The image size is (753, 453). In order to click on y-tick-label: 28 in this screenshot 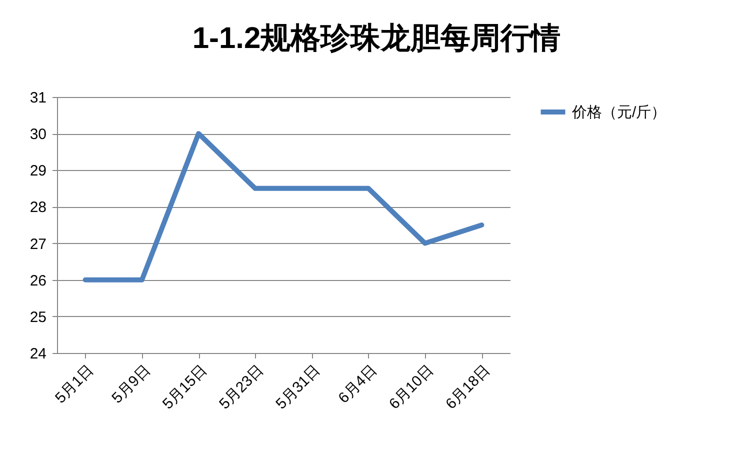, I will do `click(38, 207)`.